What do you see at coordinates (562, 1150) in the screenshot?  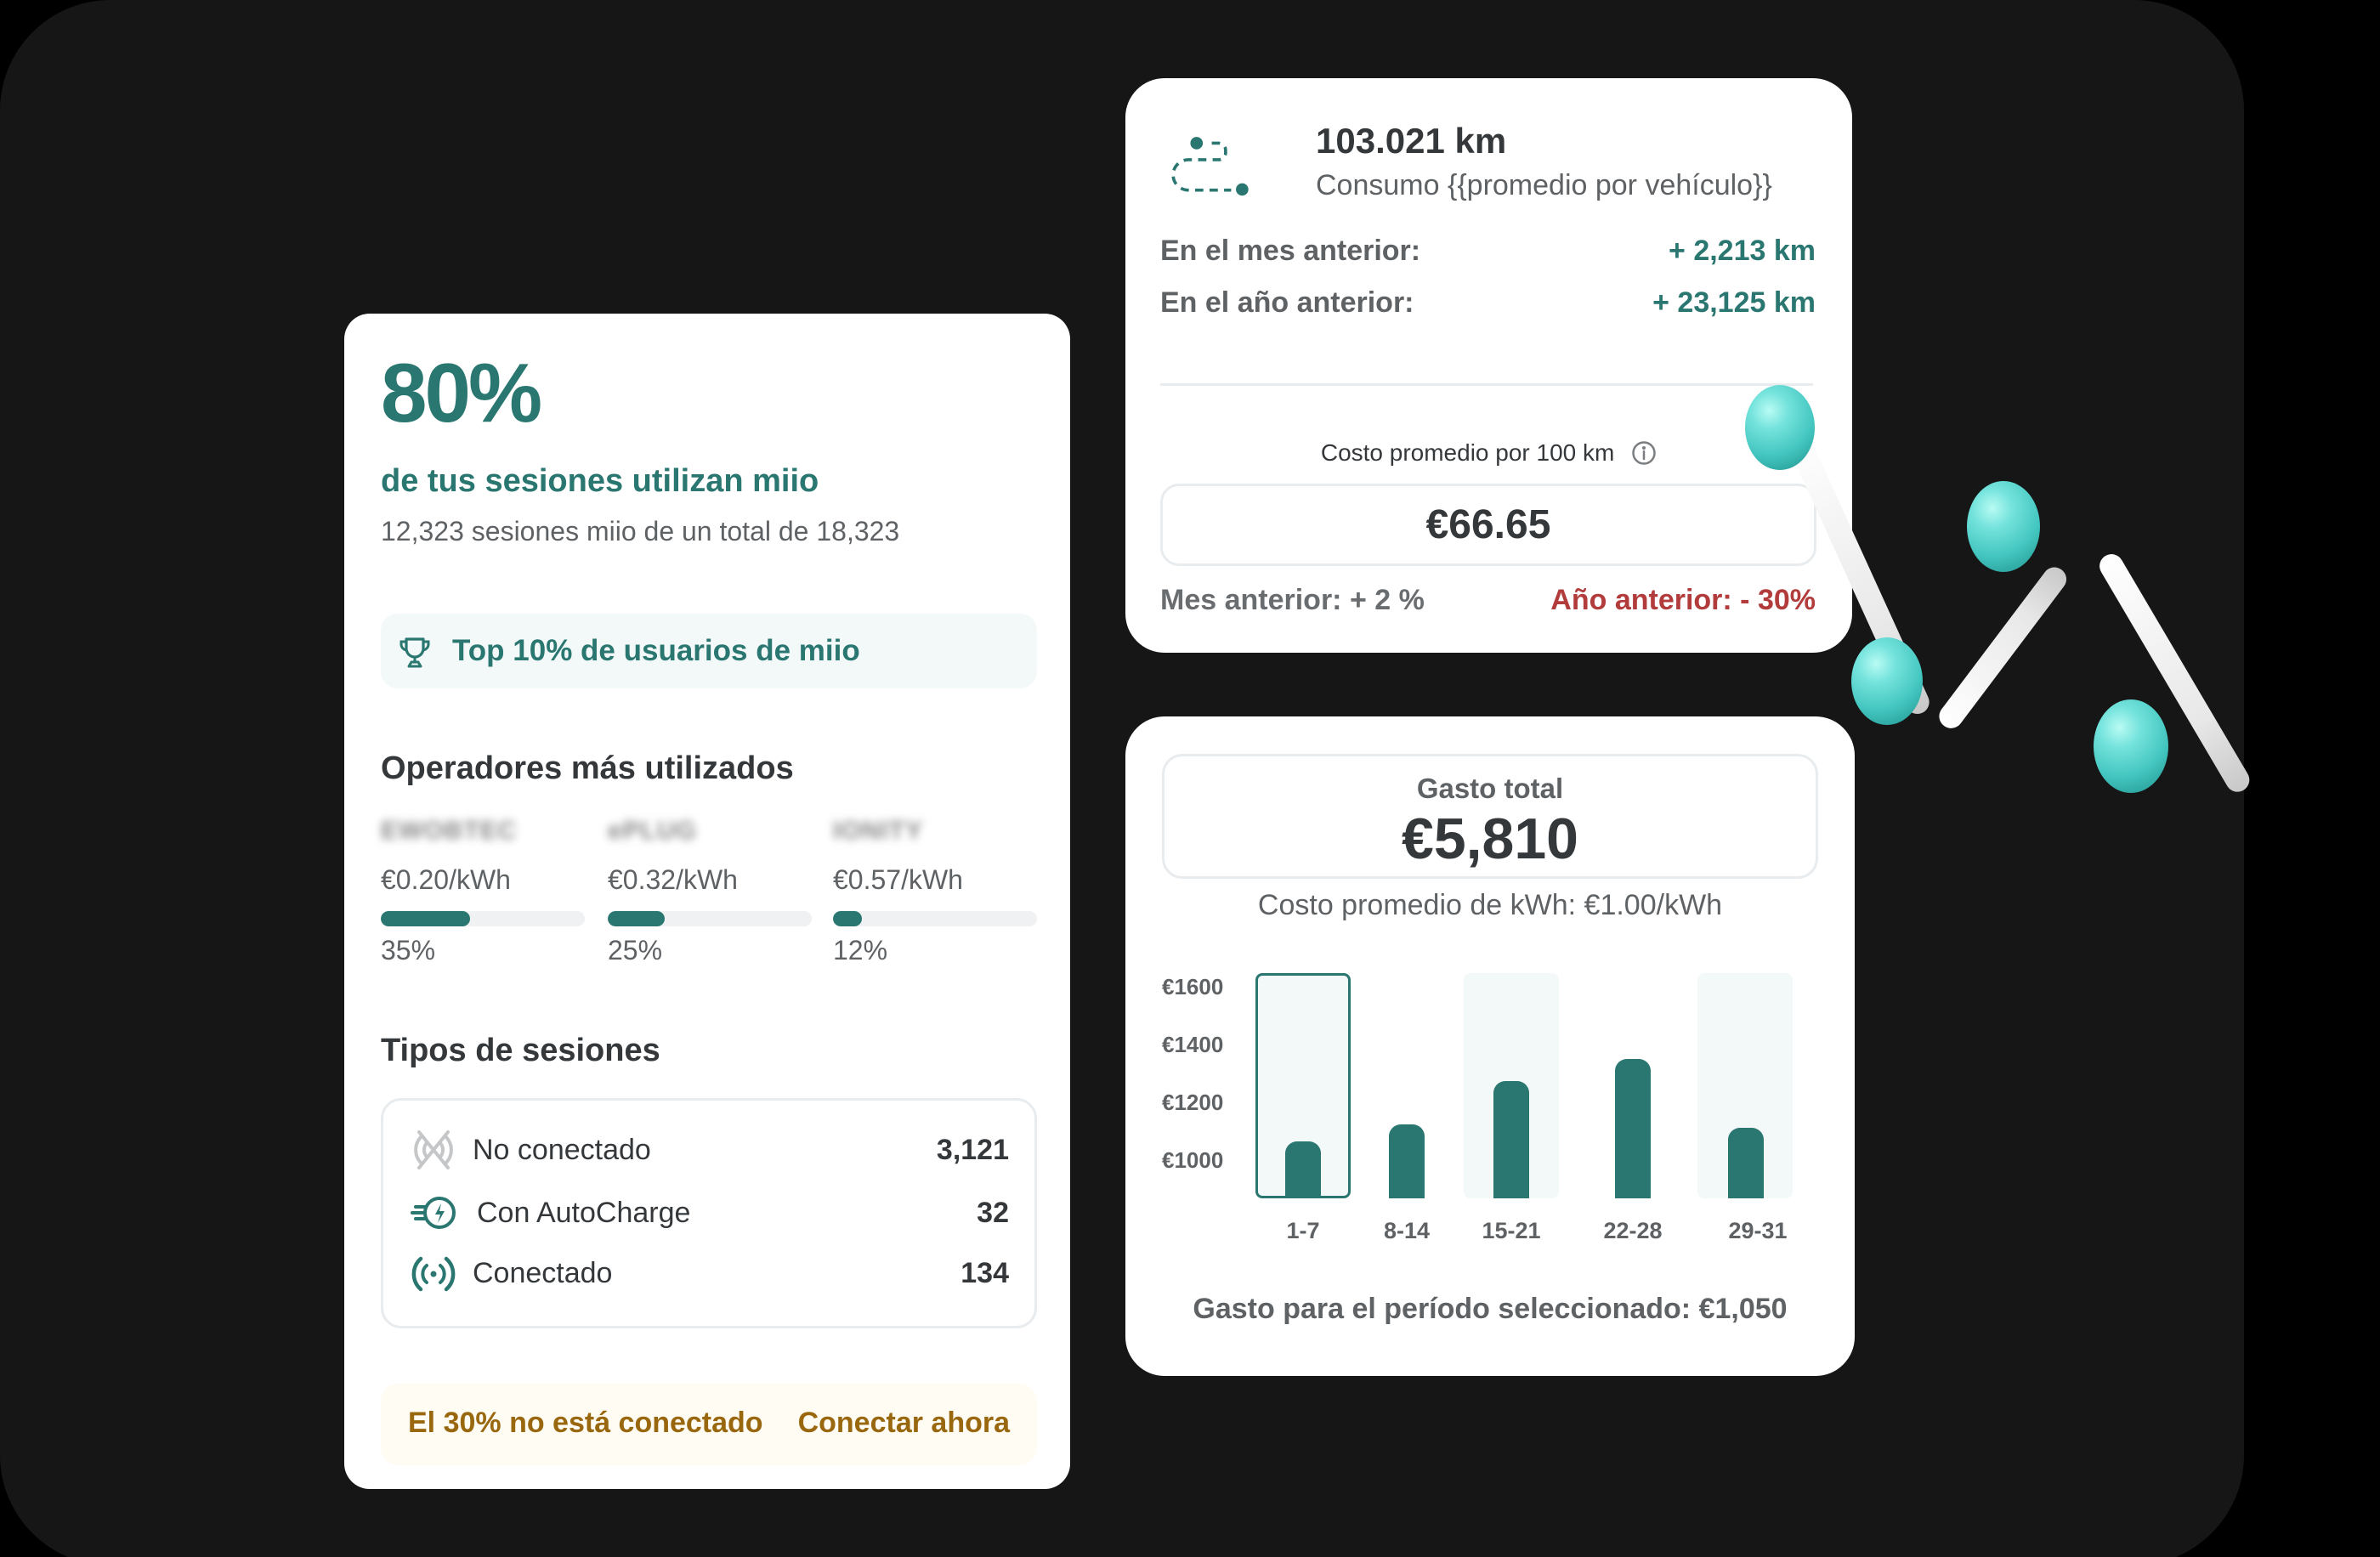 I see `session-type-label: No conectado` at bounding box center [562, 1150].